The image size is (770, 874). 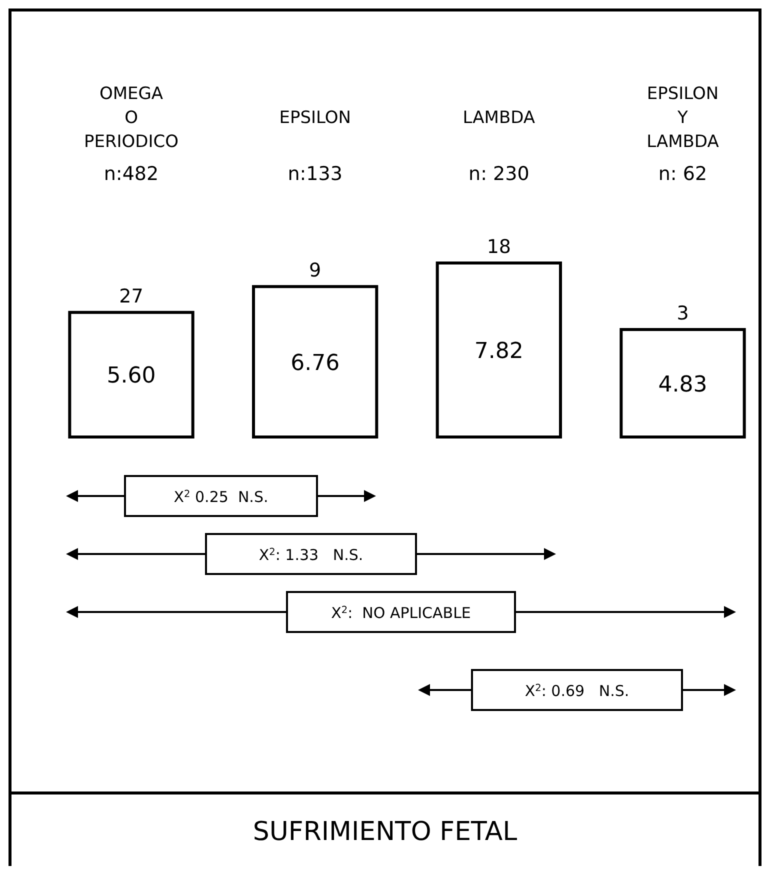 I want to click on data-label: 5.60, so click(x=131, y=376).